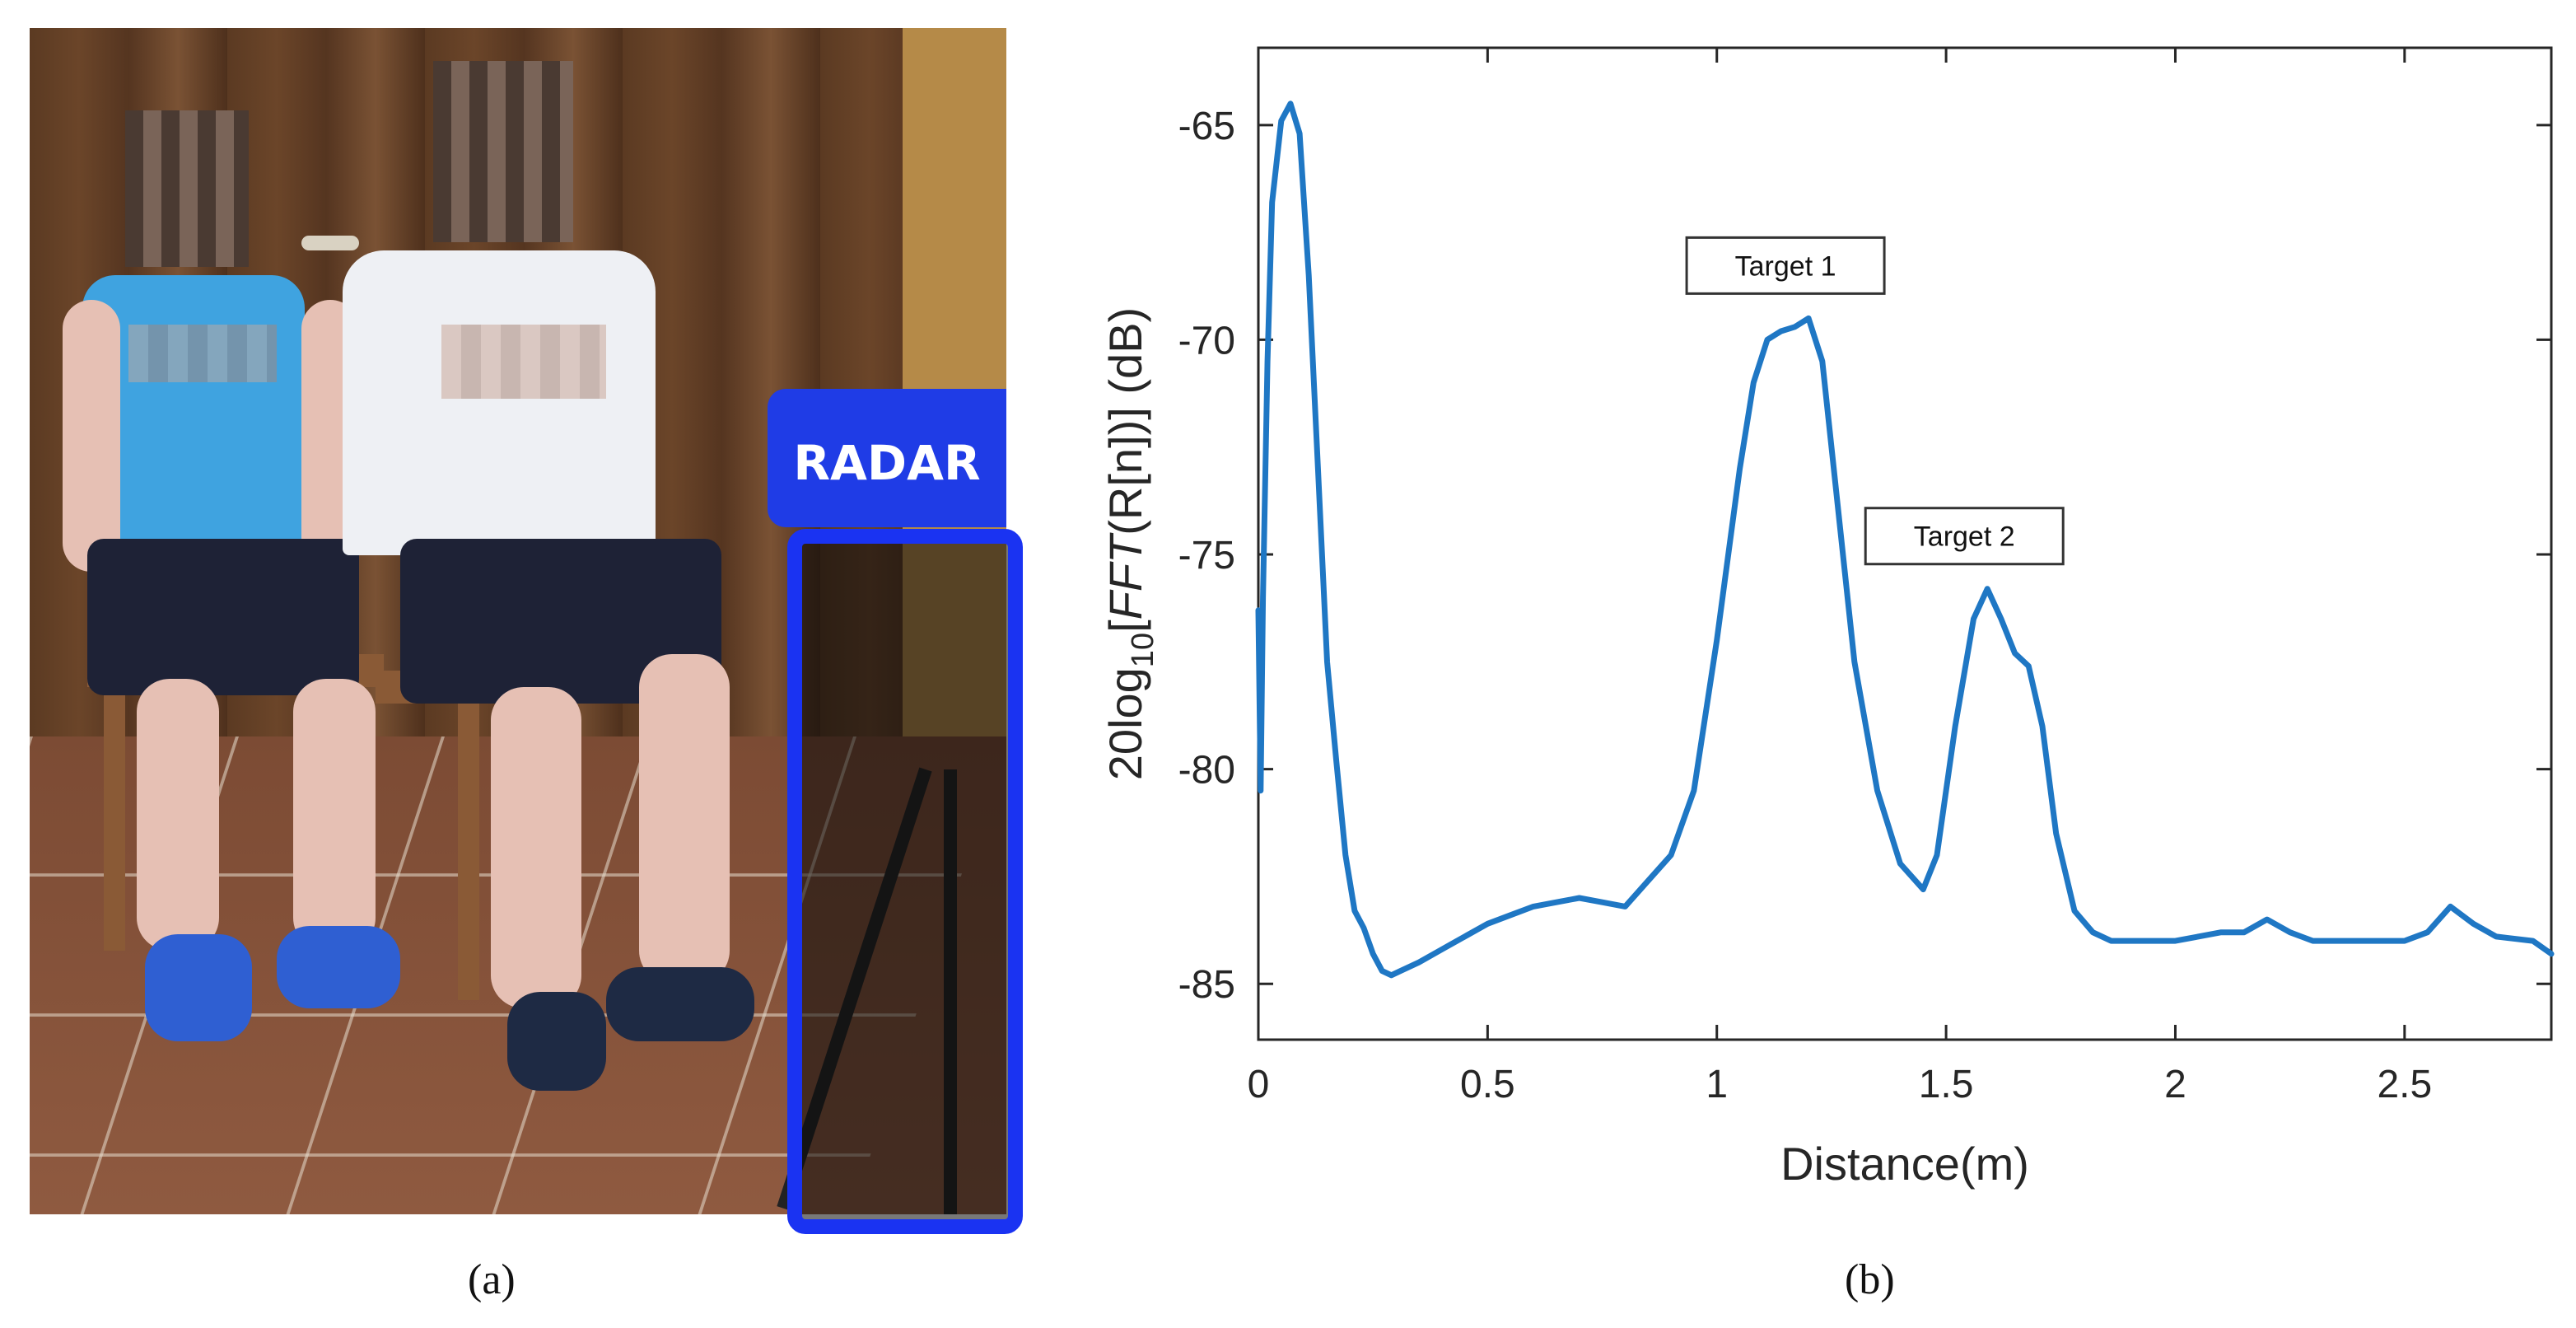  Describe the element at coordinates (499, 402) in the screenshot. I see `person-2-shirt` at that location.